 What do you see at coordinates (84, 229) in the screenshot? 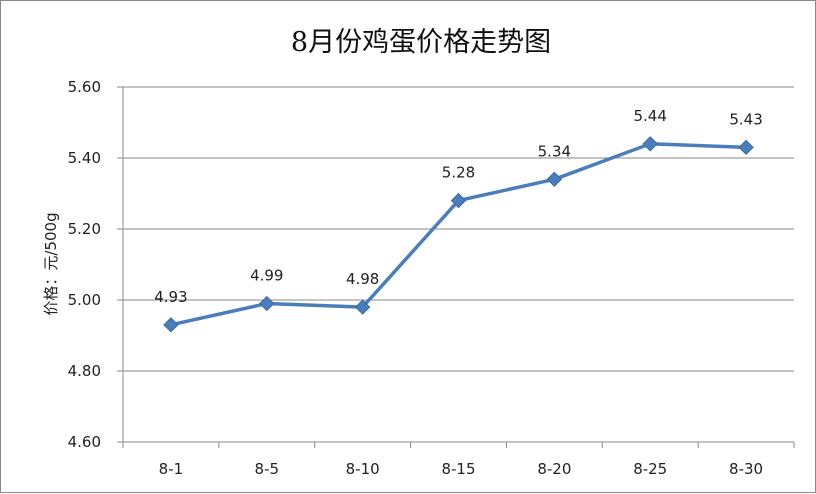
I see `y-tick-label: 5.20` at bounding box center [84, 229].